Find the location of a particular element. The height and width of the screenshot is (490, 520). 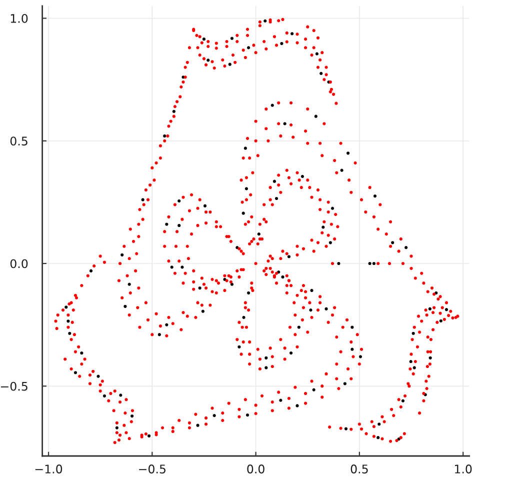

x-tick-label: −1.0 is located at coordinates (48, 469).